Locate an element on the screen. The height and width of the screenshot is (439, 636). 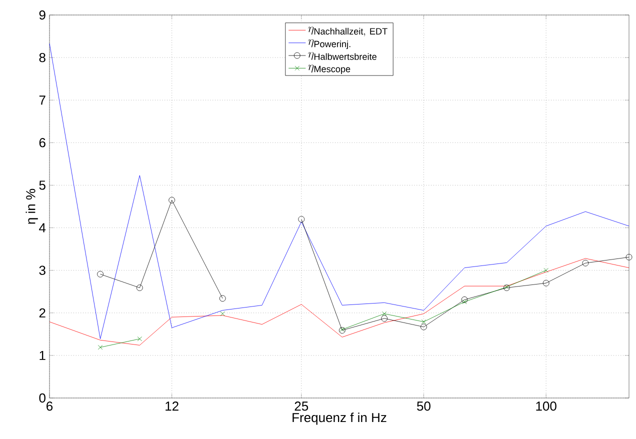
x-tick-label: 50 is located at coordinates (423, 406).